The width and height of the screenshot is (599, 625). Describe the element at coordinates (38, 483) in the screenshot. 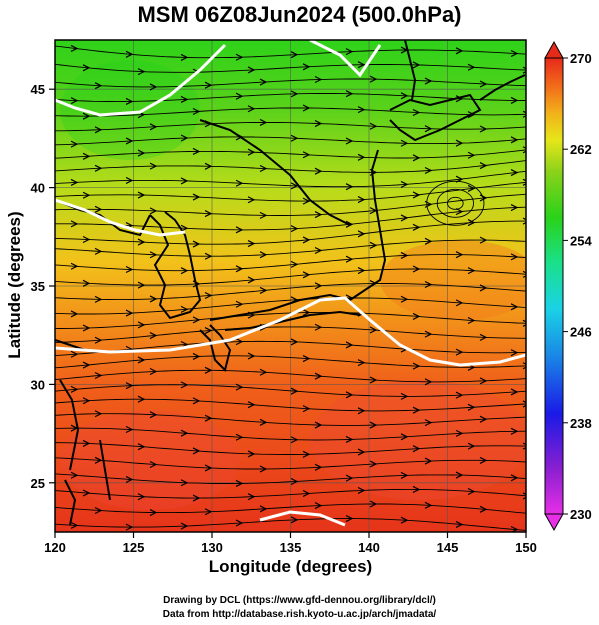

I see `y-tick-label: 25` at that location.